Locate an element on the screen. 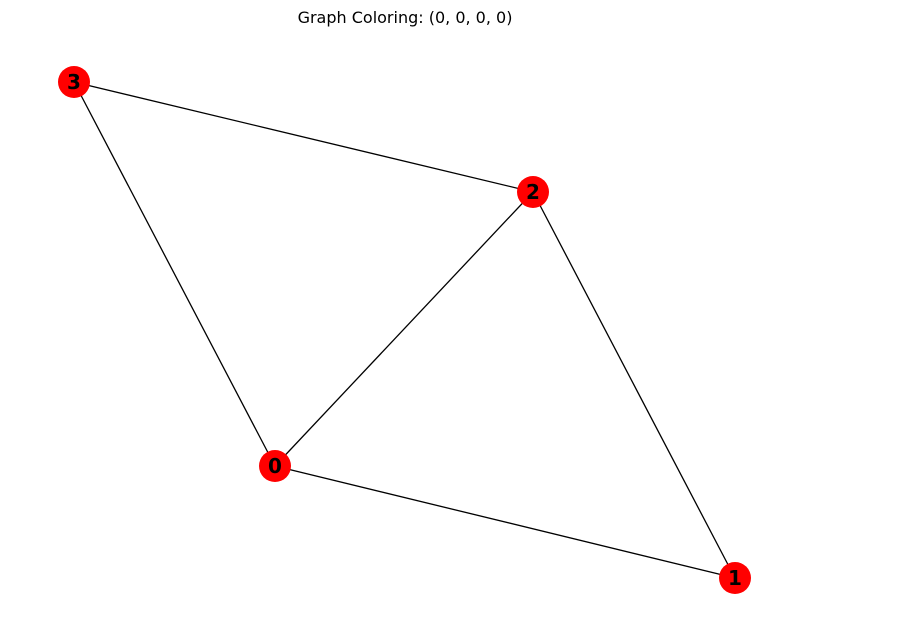 This screenshot has height=626, width=907. node-label-0: 0 is located at coordinates (275, 466).